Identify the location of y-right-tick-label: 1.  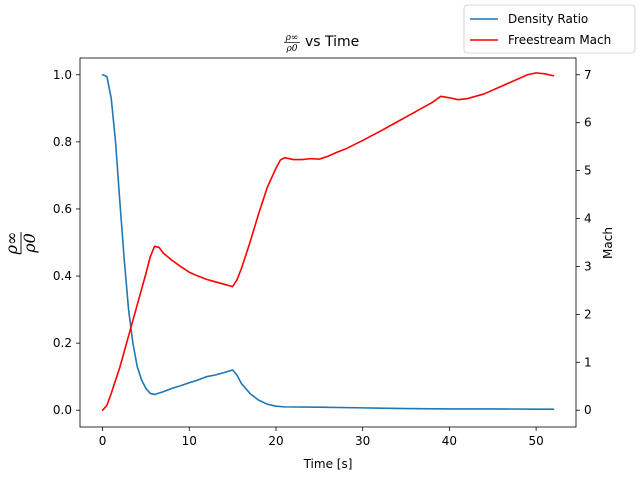
(588, 362).